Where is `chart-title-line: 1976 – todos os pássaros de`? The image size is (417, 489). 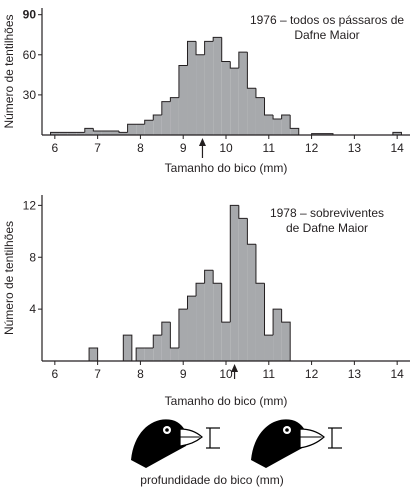
chart-title-line: 1976 – todos os pássaros de is located at coordinates (327, 20).